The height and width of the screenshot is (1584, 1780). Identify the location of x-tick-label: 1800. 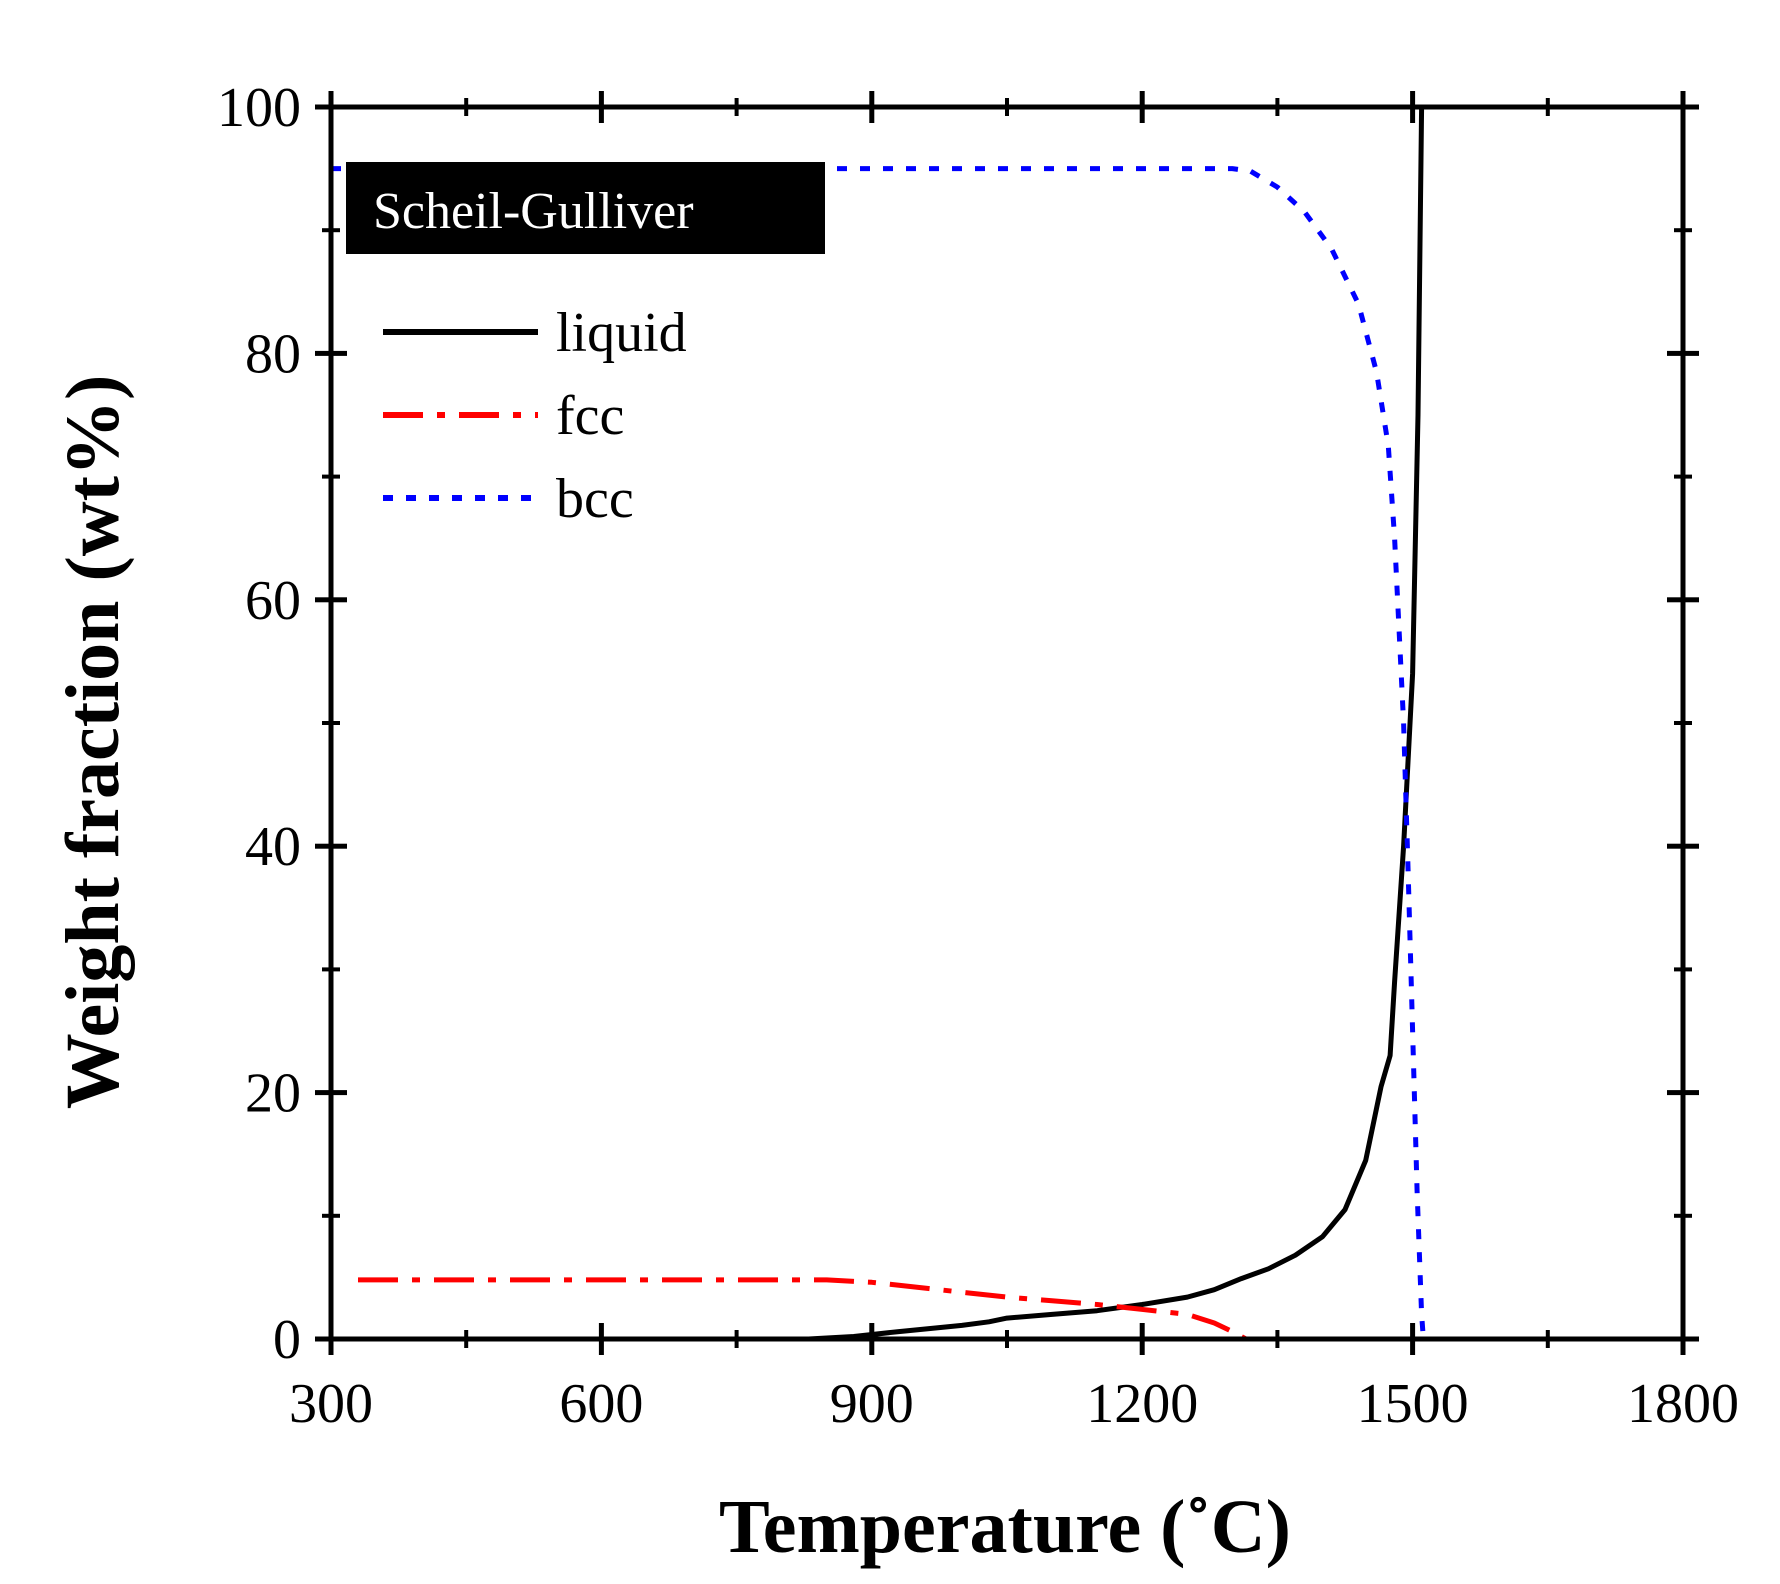
(1683, 1404).